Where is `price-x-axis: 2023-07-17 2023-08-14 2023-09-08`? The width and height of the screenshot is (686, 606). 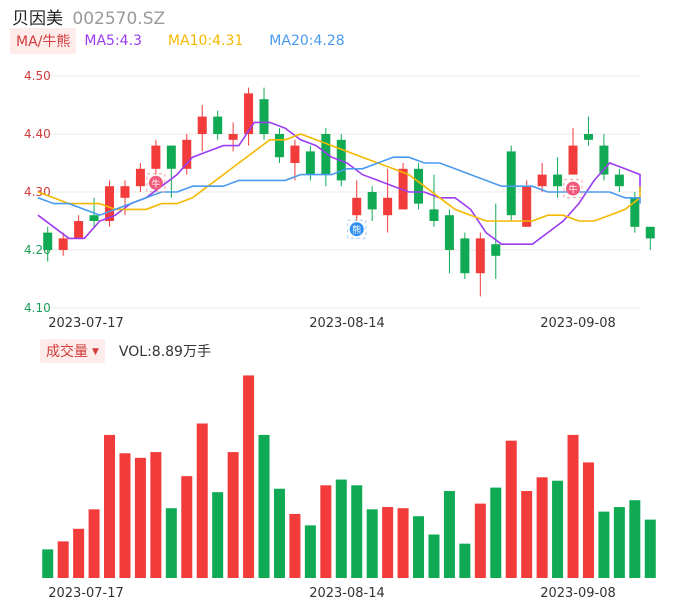
price-x-axis: 2023-07-17 2023-08-14 2023-09-08 is located at coordinates (332, 323).